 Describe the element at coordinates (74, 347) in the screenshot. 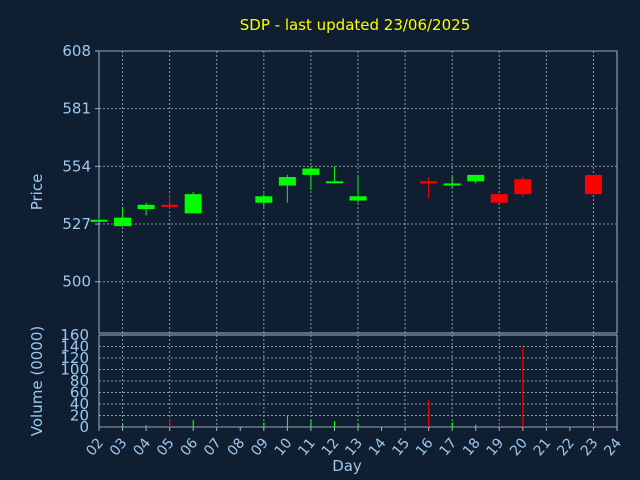

I see `volume-tick-label: 140` at that location.